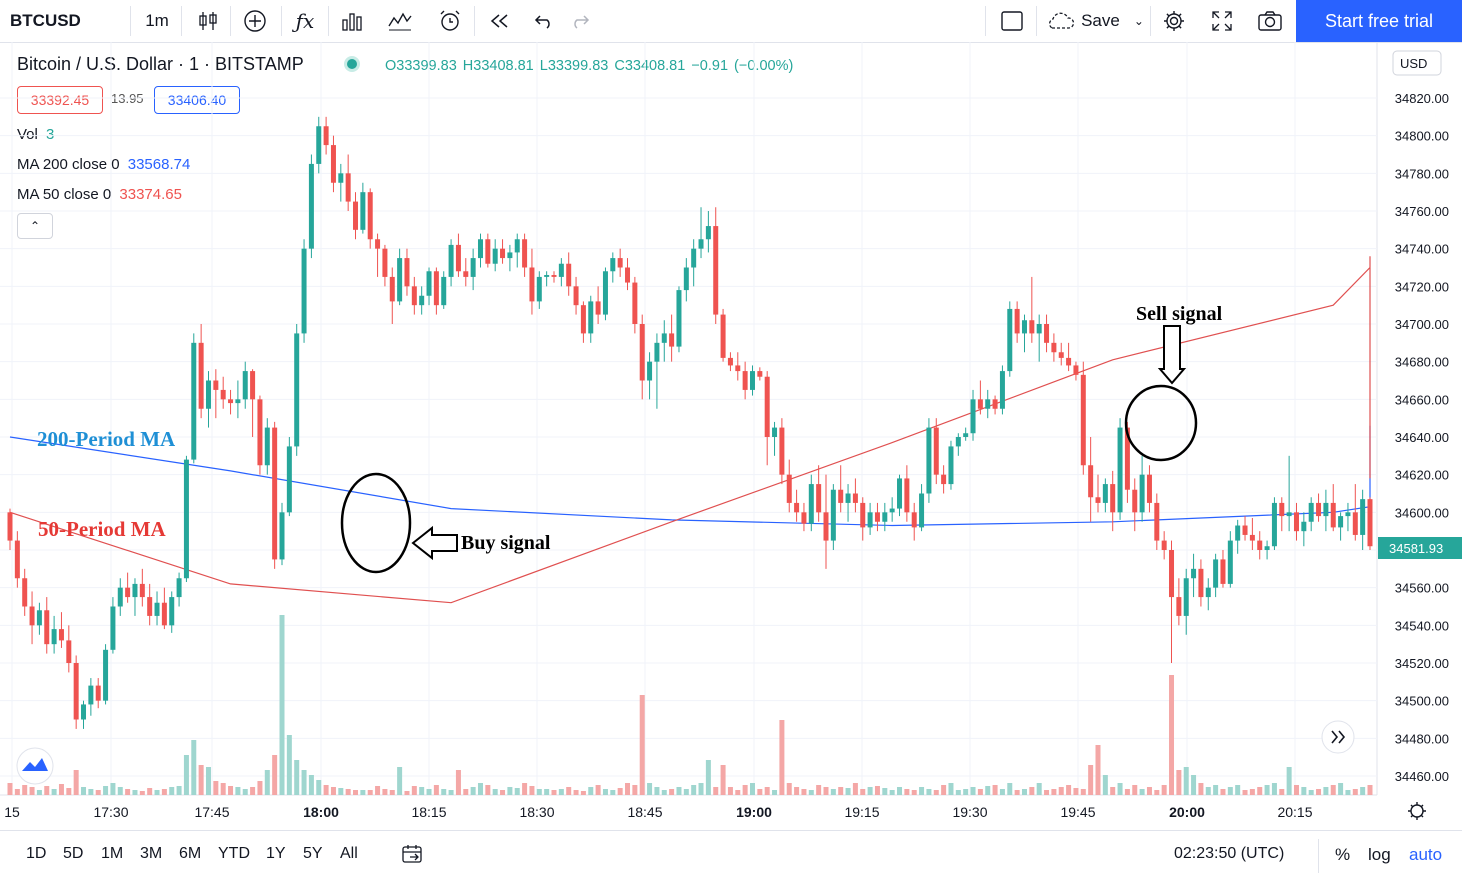 The image size is (1462, 883). I want to click on range-3m: 3M, so click(151, 853).